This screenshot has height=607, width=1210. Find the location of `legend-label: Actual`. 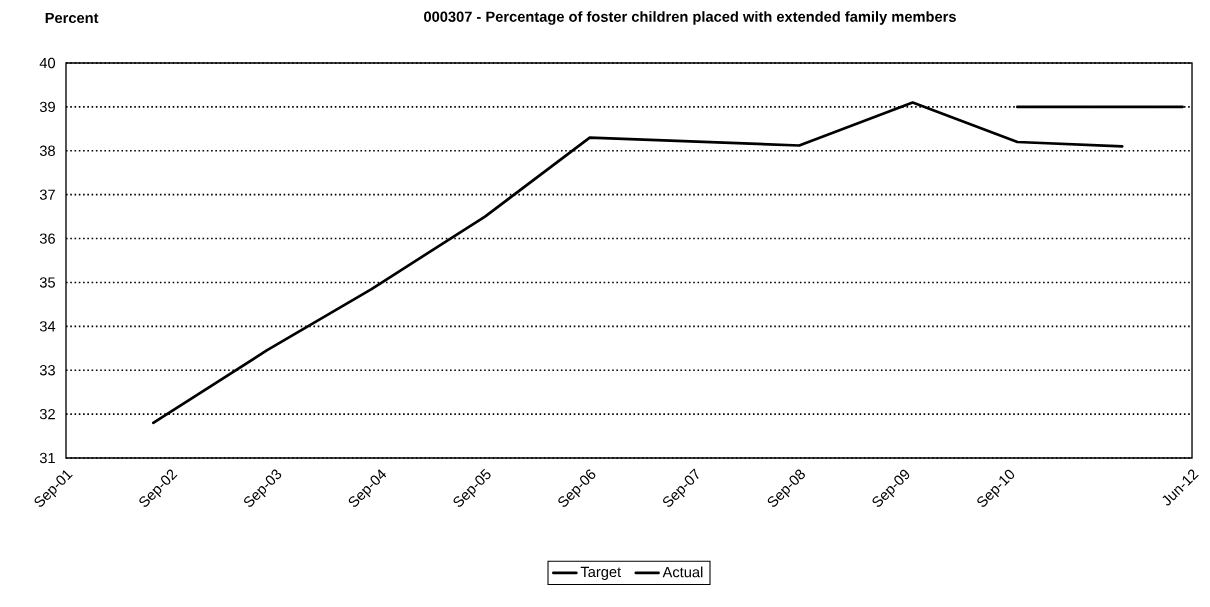

legend-label: Actual is located at coordinates (682, 572).